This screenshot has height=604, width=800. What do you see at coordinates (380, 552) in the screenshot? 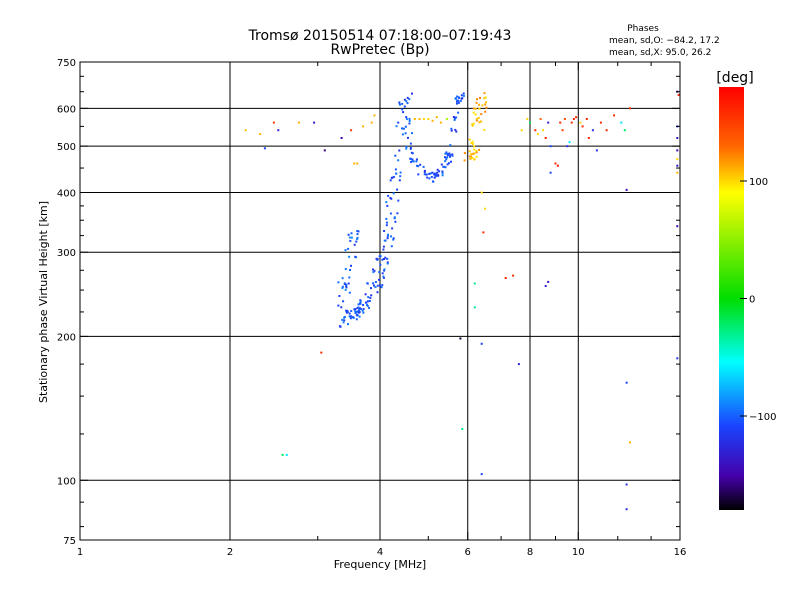
I see `x-tick-label: 4` at bounding box center [380, 552].